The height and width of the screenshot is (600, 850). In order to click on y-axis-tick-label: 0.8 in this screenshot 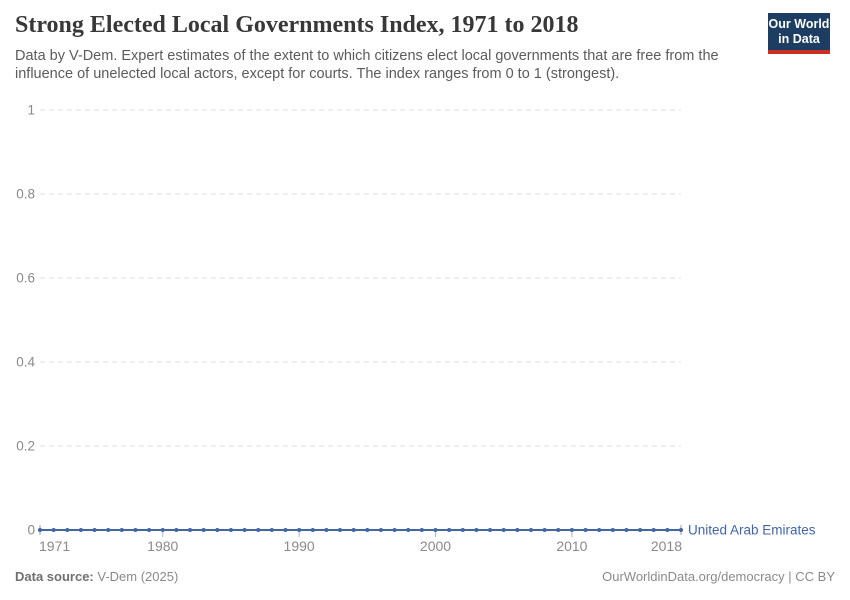, I will do `click(25, 194)`.